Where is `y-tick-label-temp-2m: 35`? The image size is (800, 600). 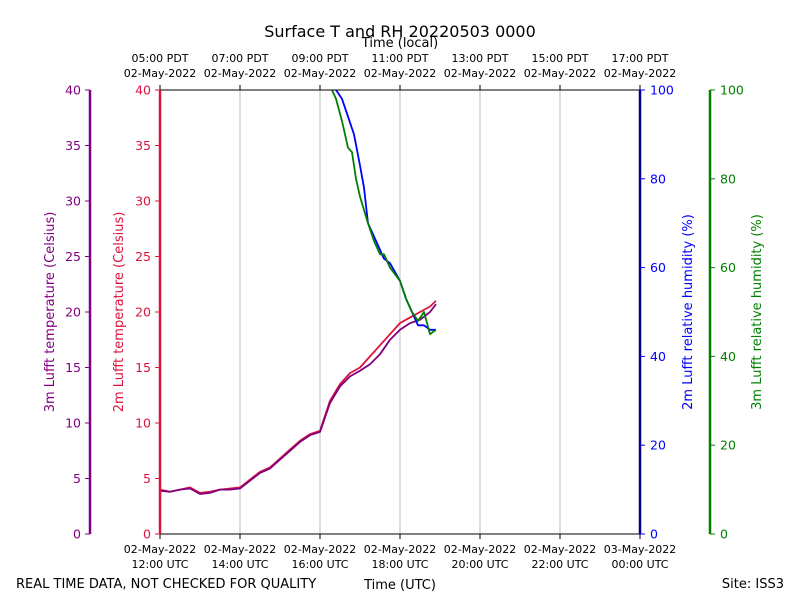
y-tick-label-temp-2m: 35 is located at coordinates (143, 145).